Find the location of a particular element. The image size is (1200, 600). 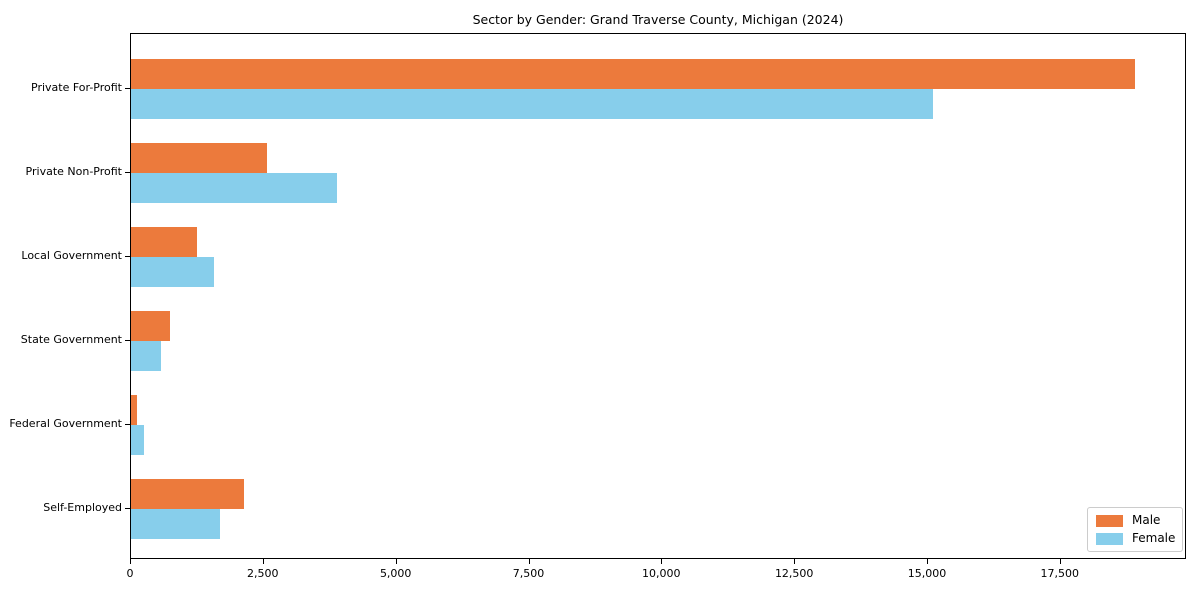

y-tick-label-private-non-profit: Private Non-Profit is located at coordinates (73, 171).